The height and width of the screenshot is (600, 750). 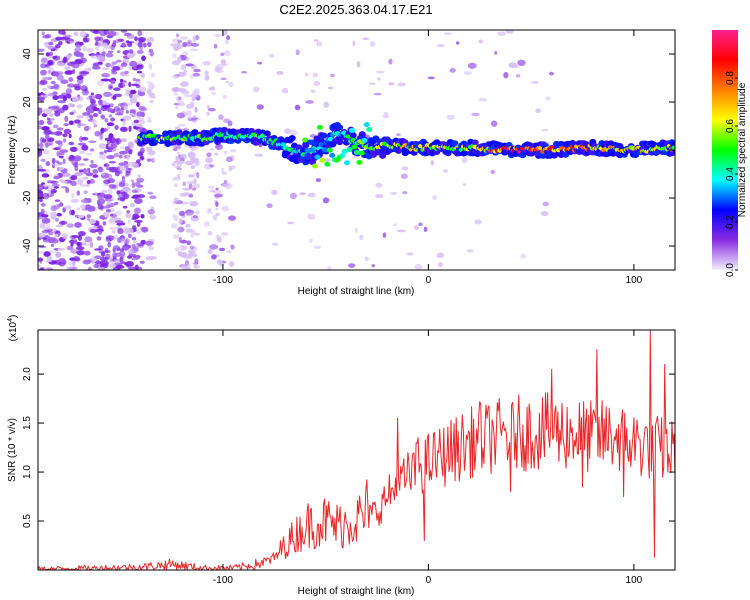 What do you see at coordinates (406, 145) in the screenshot?
I see `spectrogram-ridge` at bounding box center [406, 145].